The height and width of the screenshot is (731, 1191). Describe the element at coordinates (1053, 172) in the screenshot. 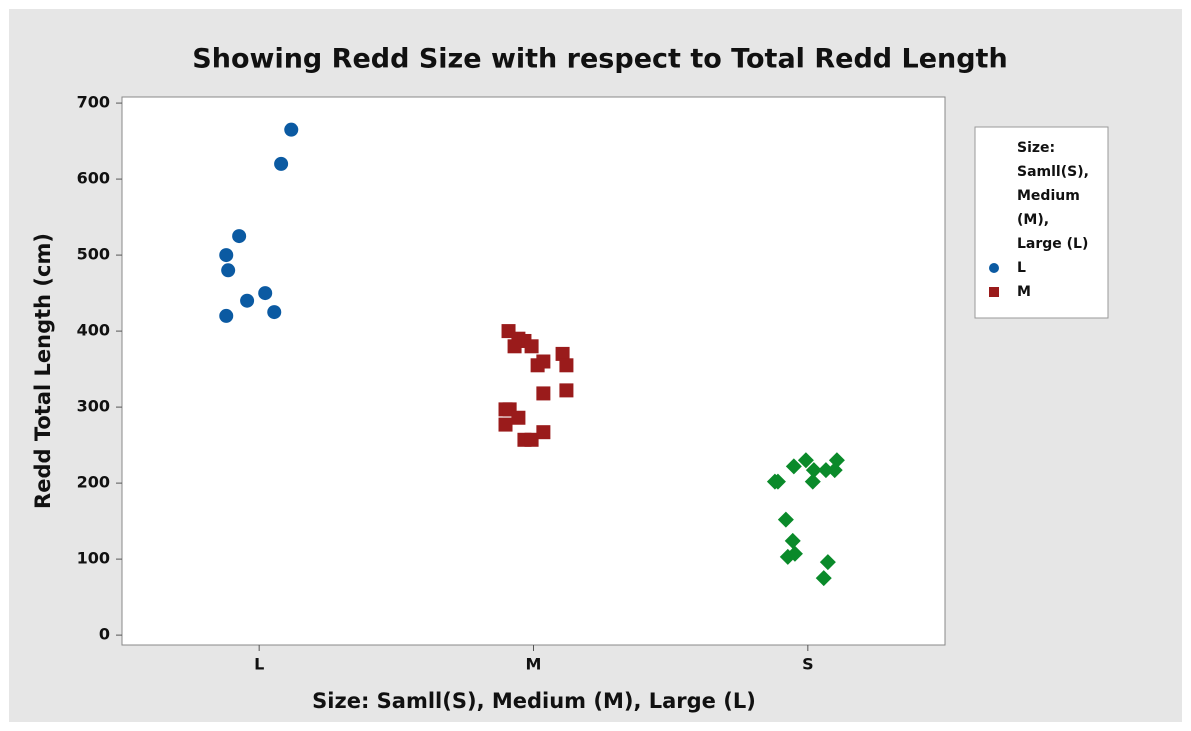

I see `legend-title: Samll(S),` at that location.